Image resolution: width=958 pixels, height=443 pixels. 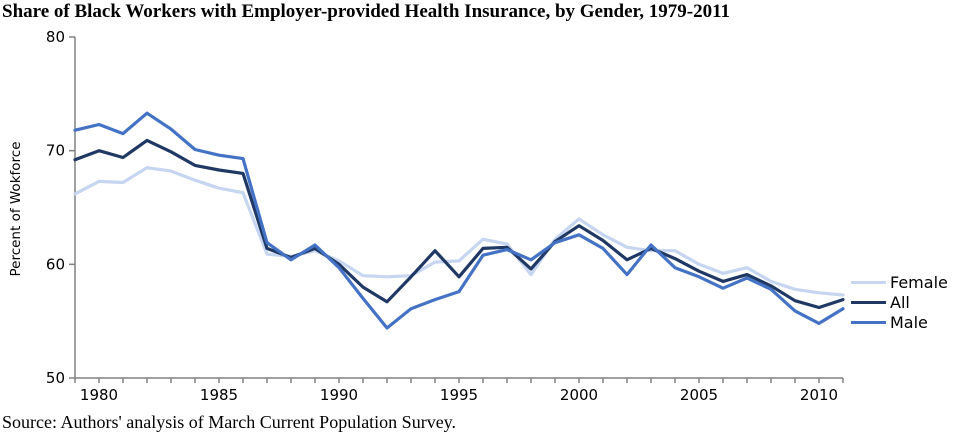 I want to click on legend-item-all: All, so click(x=899, y=302).